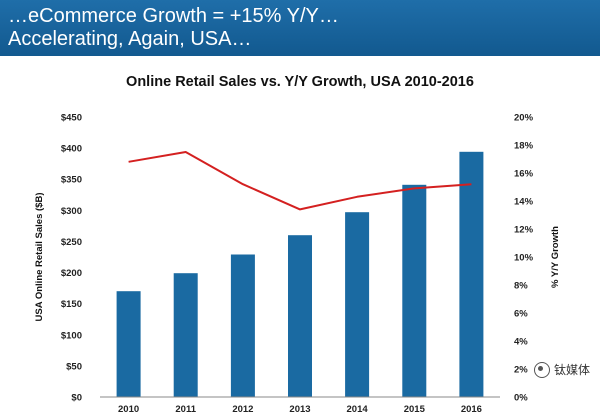 This screenshot has height=416, width=600. What do you see at coordinates (71, 273) in the screenshot?
I see `y-tick-left: $200` at bounding box center [71, 273].